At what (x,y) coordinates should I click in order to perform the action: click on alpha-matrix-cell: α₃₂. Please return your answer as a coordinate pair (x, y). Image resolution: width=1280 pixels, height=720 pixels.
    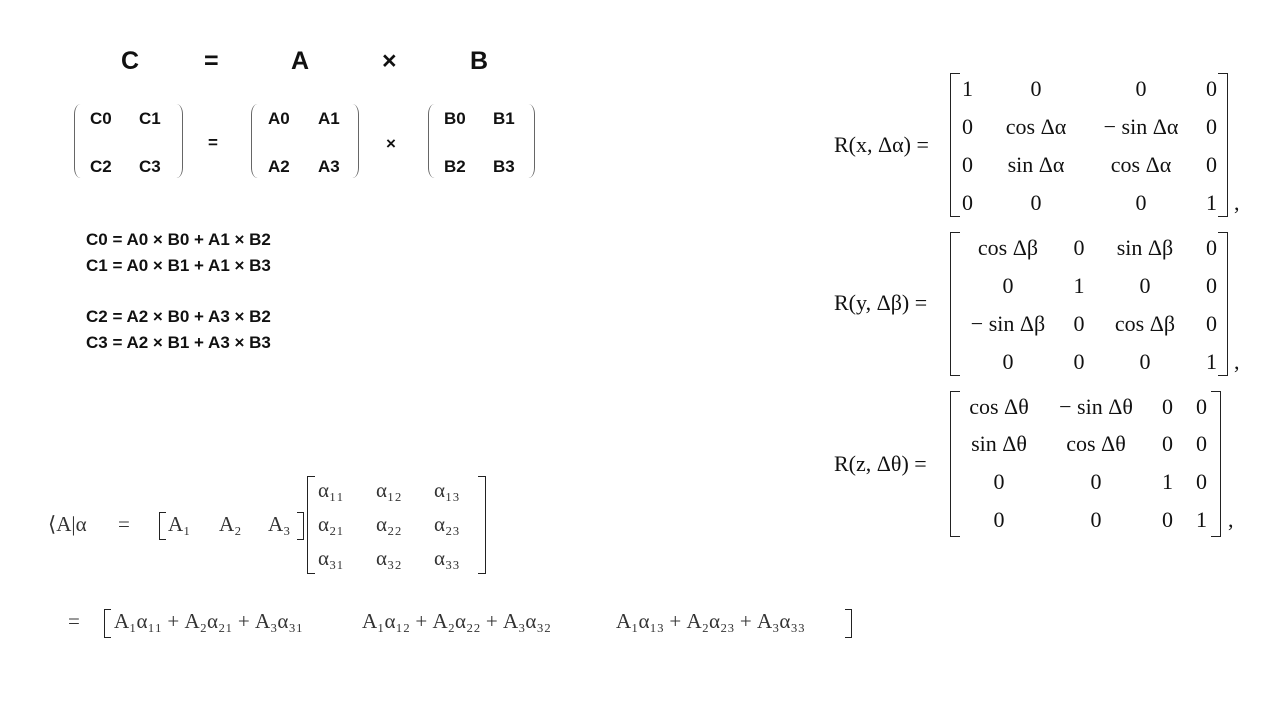
    Looking at the image, I should click on (389, 558).